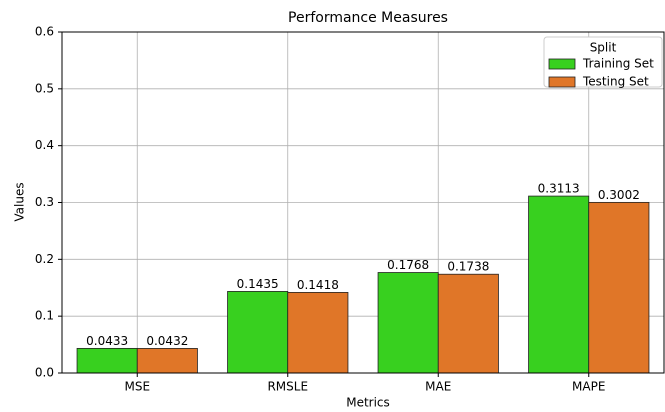  Describe the element at coordinates (618, 64) in the screenshot. I see `legend-label: Training Set` at that location.